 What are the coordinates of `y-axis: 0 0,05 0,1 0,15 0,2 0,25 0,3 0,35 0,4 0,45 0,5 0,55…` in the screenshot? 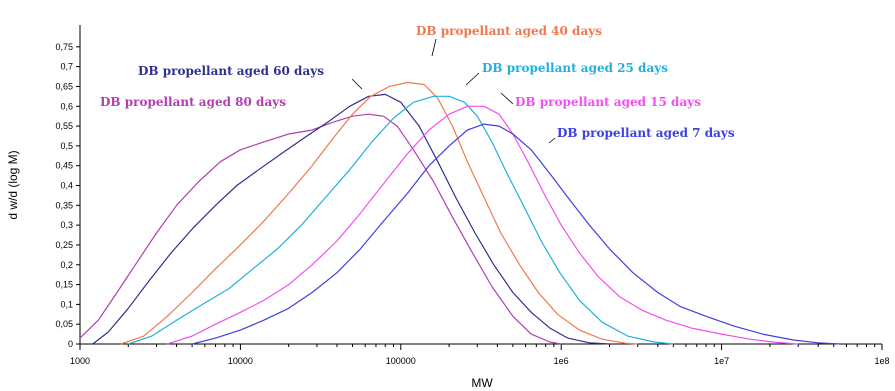 It's located at (68, 187).